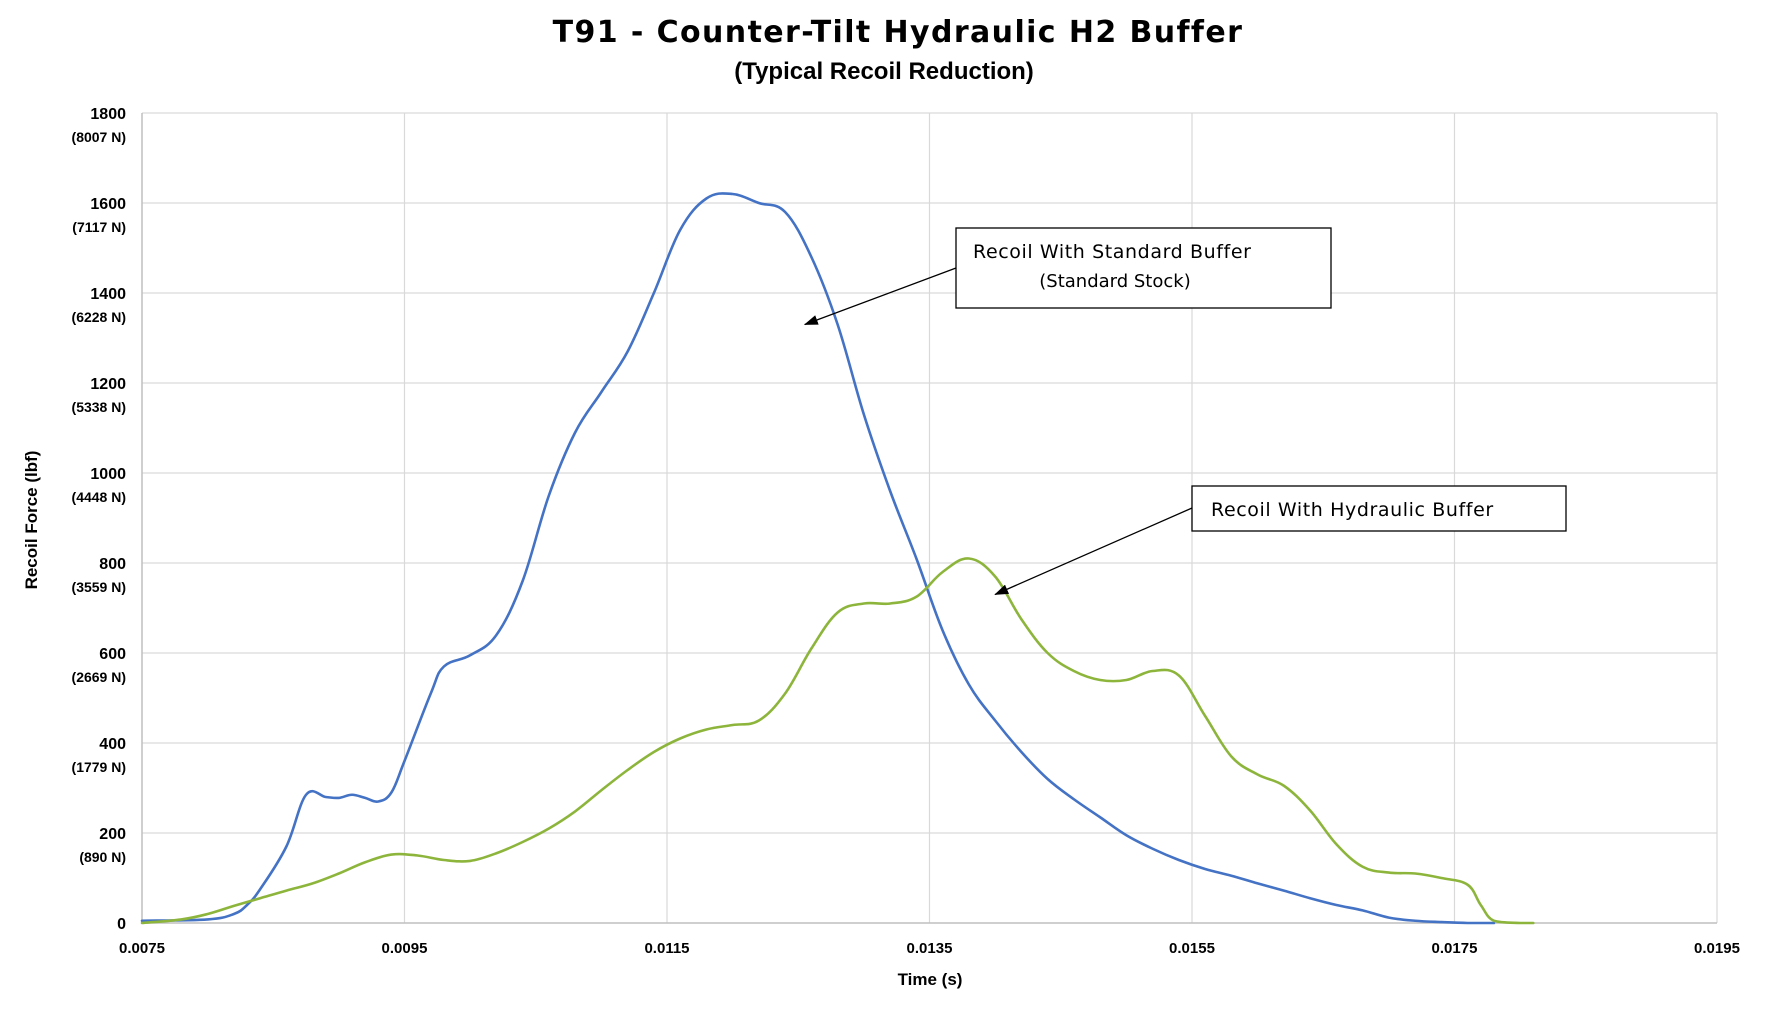  Describe the element at coordinates (1192, 948) in the screenshot. I see `x-tick-label: 0.0155` at that location.